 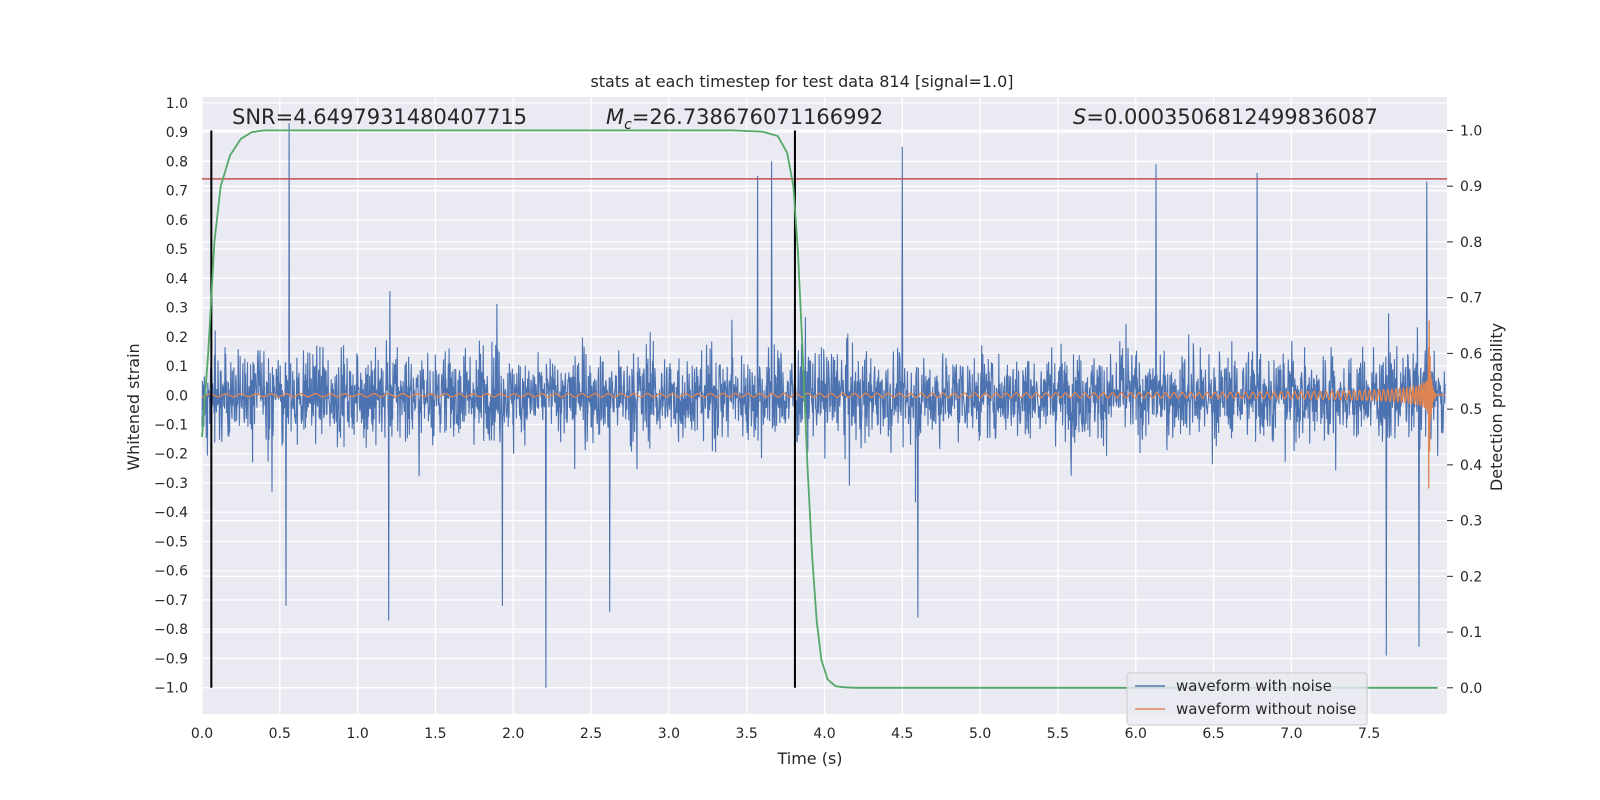 I want to click on x-tick-label: 3.5, so click(x=747, y=734).